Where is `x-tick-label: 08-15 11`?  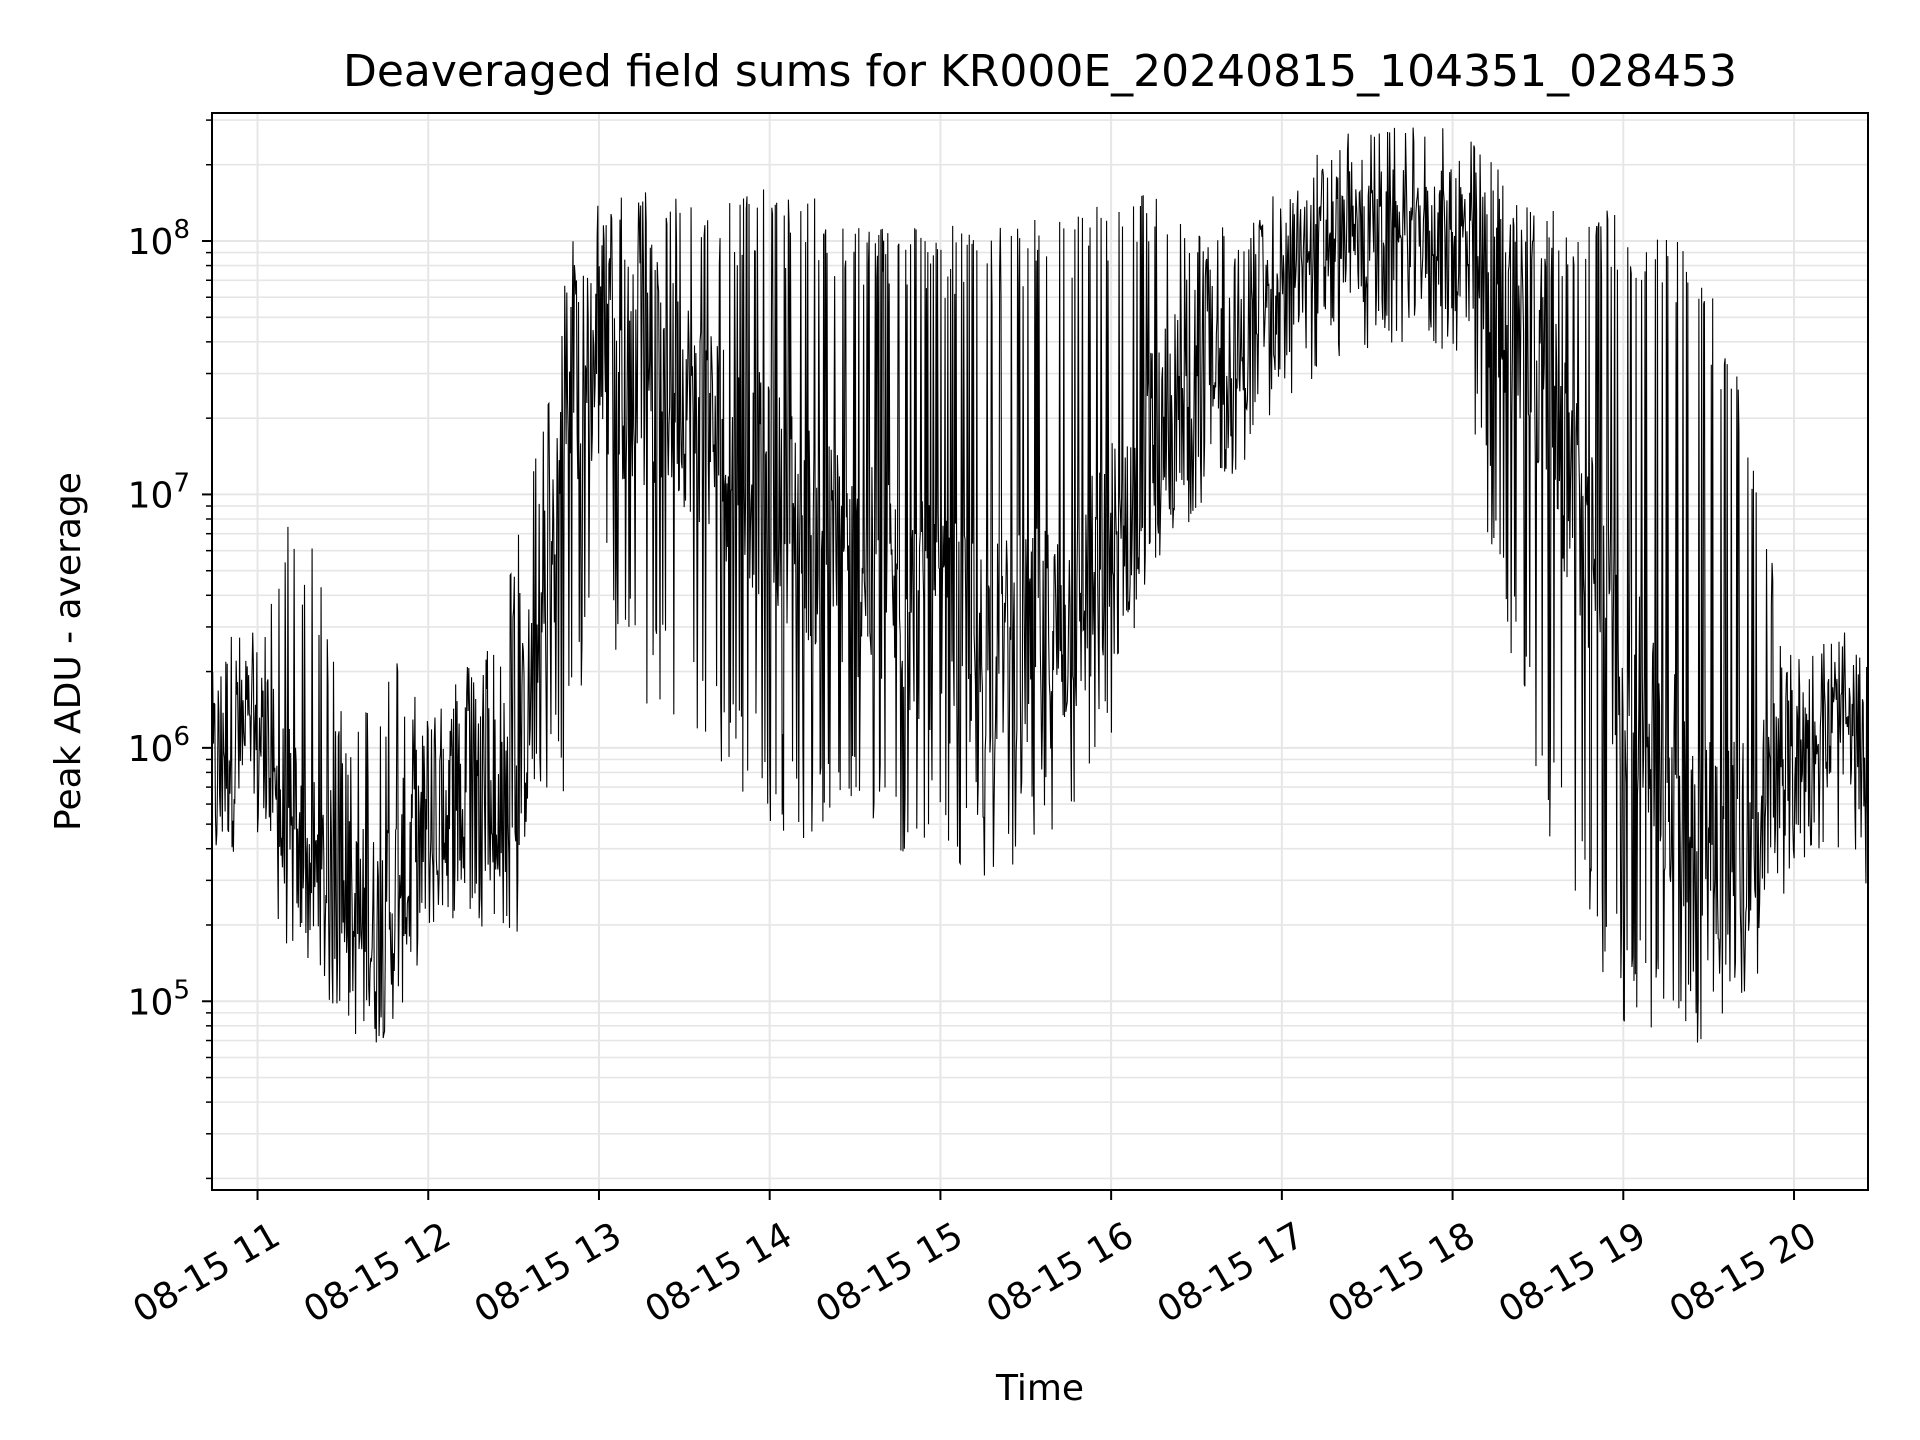
x-tick-label: 08-15 11 is located at coordinates (206, 1273).